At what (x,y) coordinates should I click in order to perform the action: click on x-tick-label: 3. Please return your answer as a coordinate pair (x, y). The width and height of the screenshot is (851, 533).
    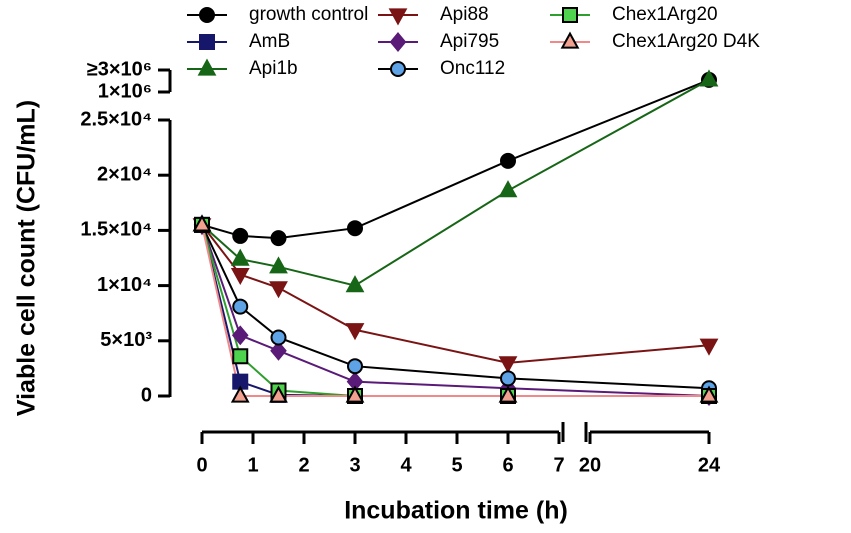
    Looking at the image, I should click on (354, 465).